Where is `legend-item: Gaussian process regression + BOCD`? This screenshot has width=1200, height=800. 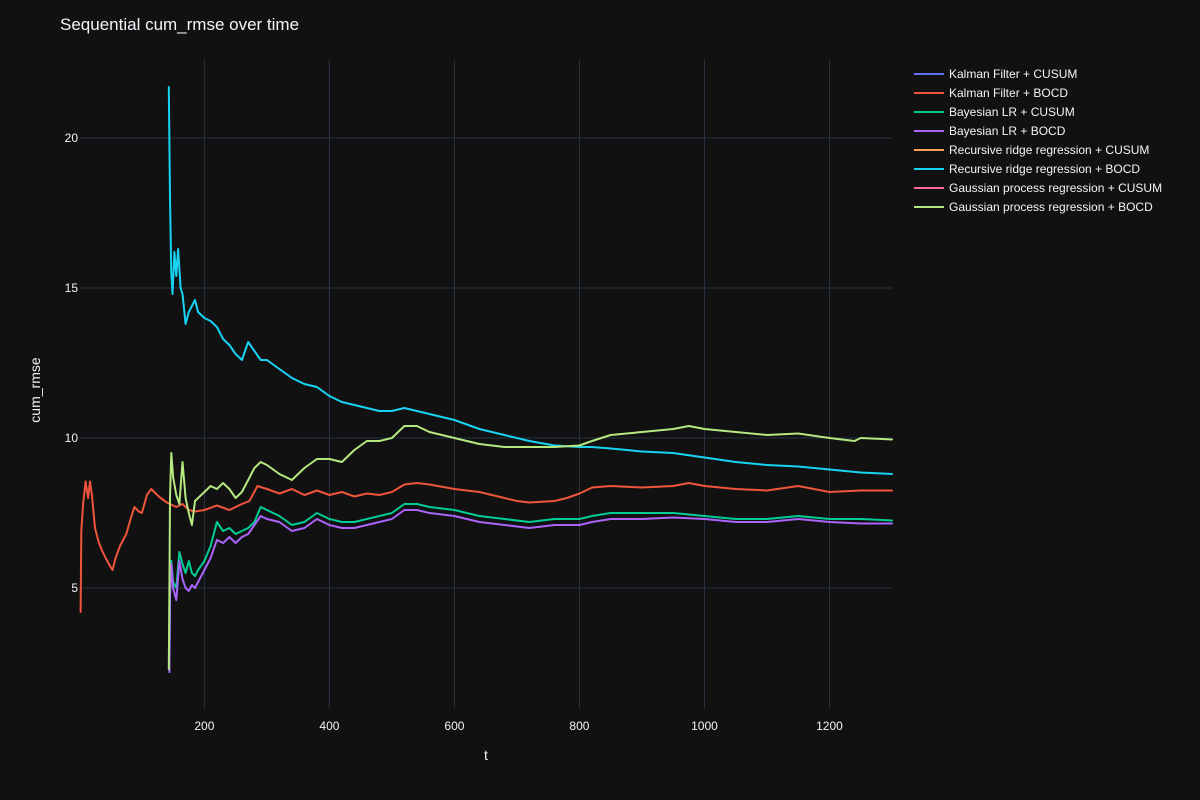
legend-item: Gaussian process regression + BOCD is located at coordinates (1033, 207).